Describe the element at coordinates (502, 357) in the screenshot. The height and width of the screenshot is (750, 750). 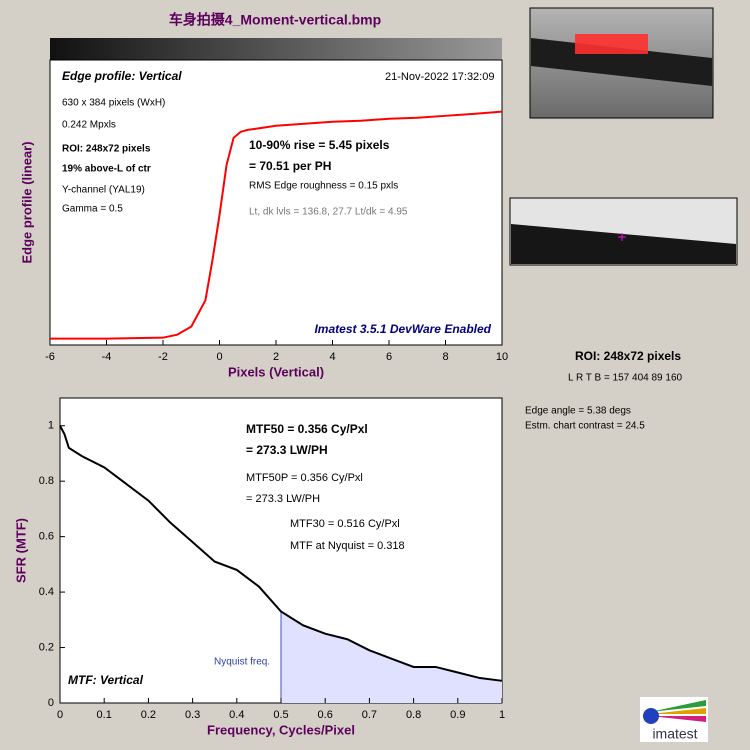
I see `x-tick-label: 10` at that location.